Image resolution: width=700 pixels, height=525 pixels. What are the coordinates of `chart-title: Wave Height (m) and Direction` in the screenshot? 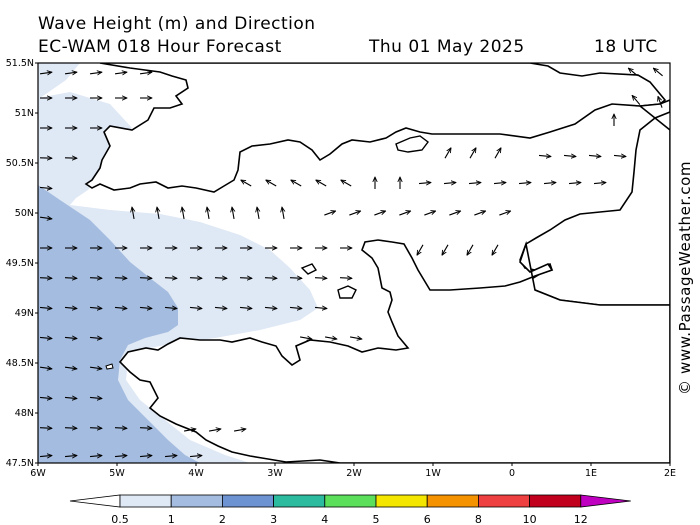 It's located at (177, 24).